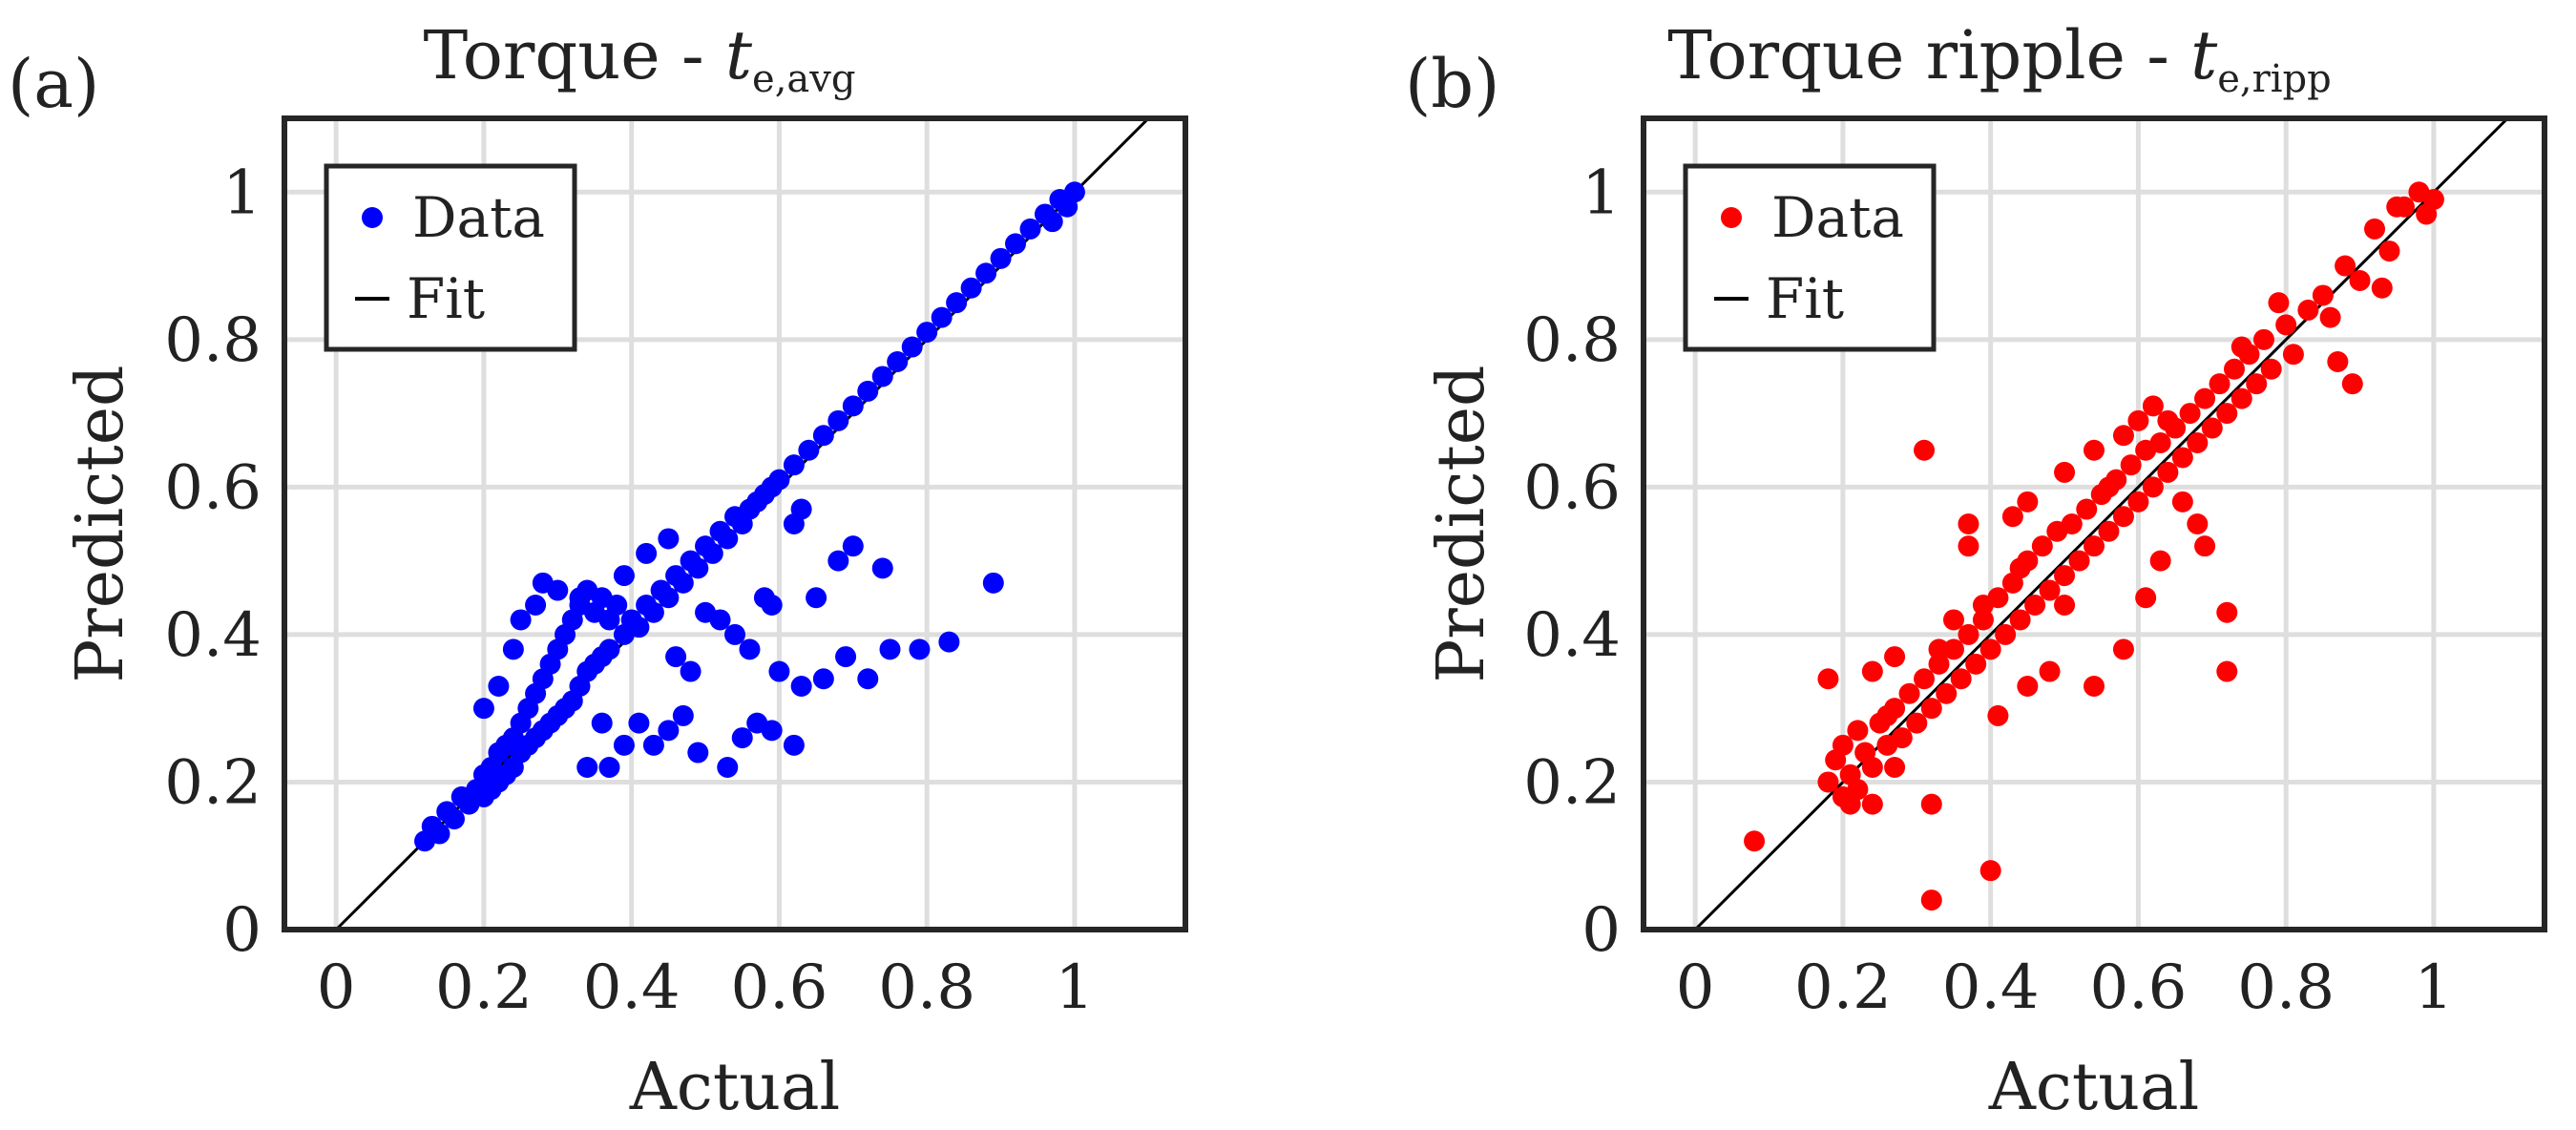 This screenshot has width=2576, height=1130. I want to click on legend-b: Data Fit, so click(1810, 257).